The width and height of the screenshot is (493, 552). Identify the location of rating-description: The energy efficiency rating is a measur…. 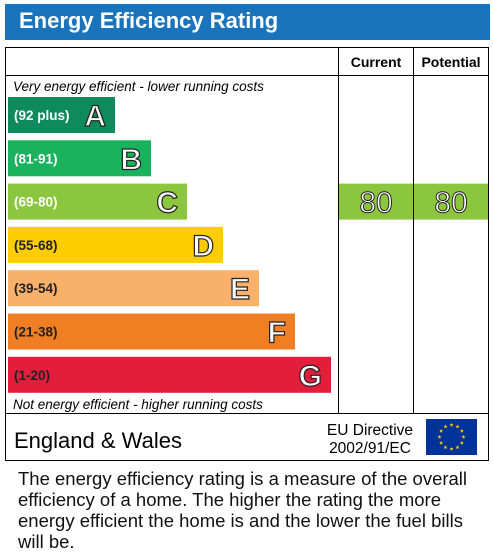
(243, 510).